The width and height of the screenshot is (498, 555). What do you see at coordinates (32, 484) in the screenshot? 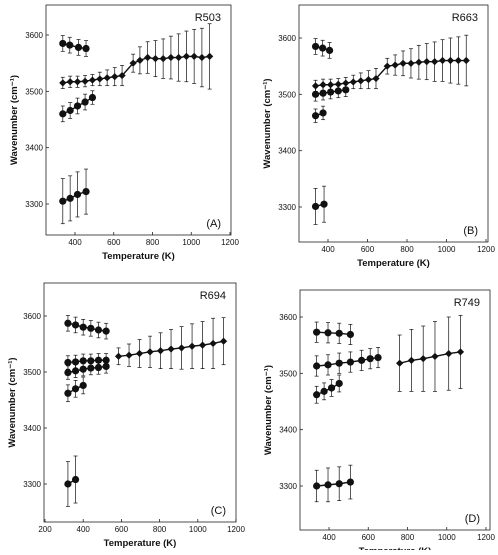
I see `y-tick-label: 3300` at bounding box center [32, 484].